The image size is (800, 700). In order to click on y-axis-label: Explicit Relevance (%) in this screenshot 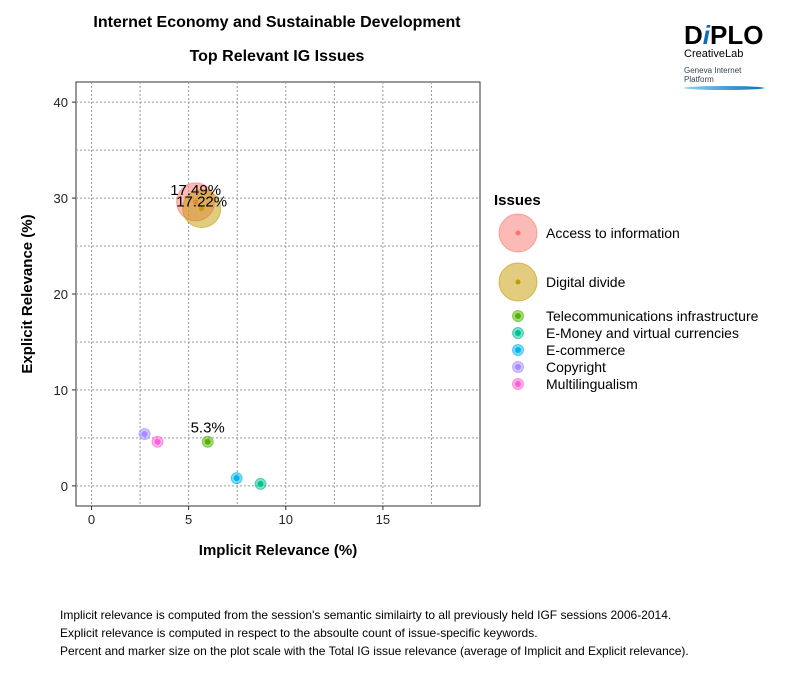, I will do `click(27, 293)`.